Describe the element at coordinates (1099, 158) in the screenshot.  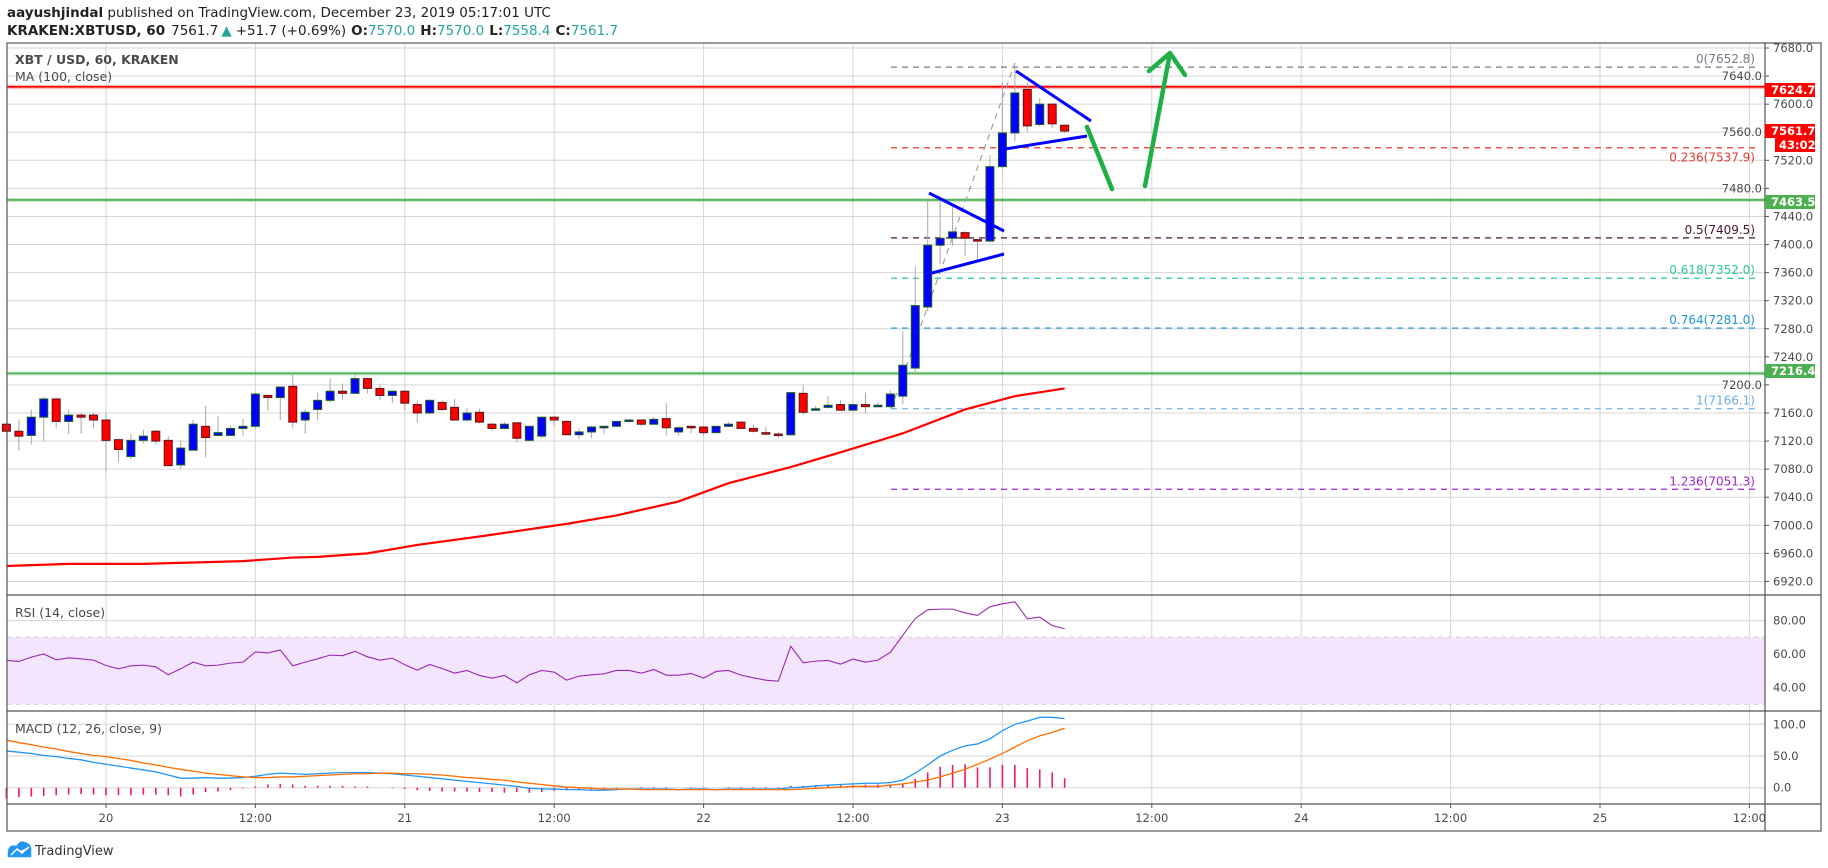
I see `arrow-down-icon` at that location.